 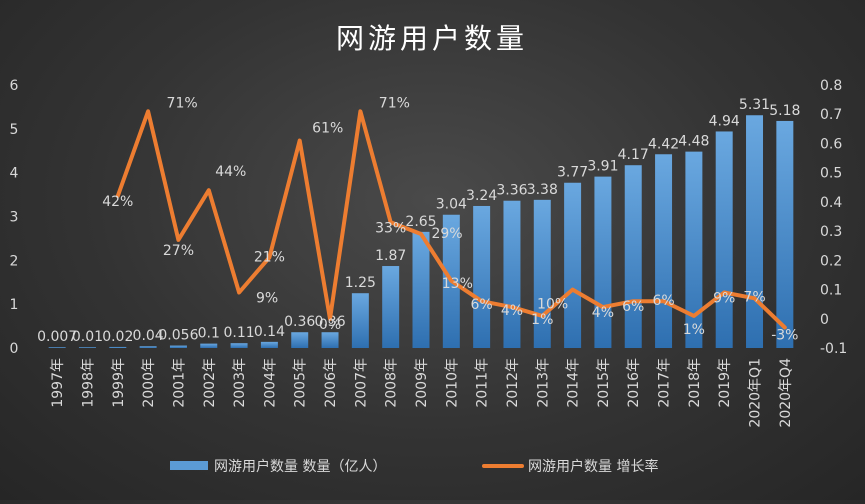 I want to click on line-data-label: 71%, so click(x=182, y=103).